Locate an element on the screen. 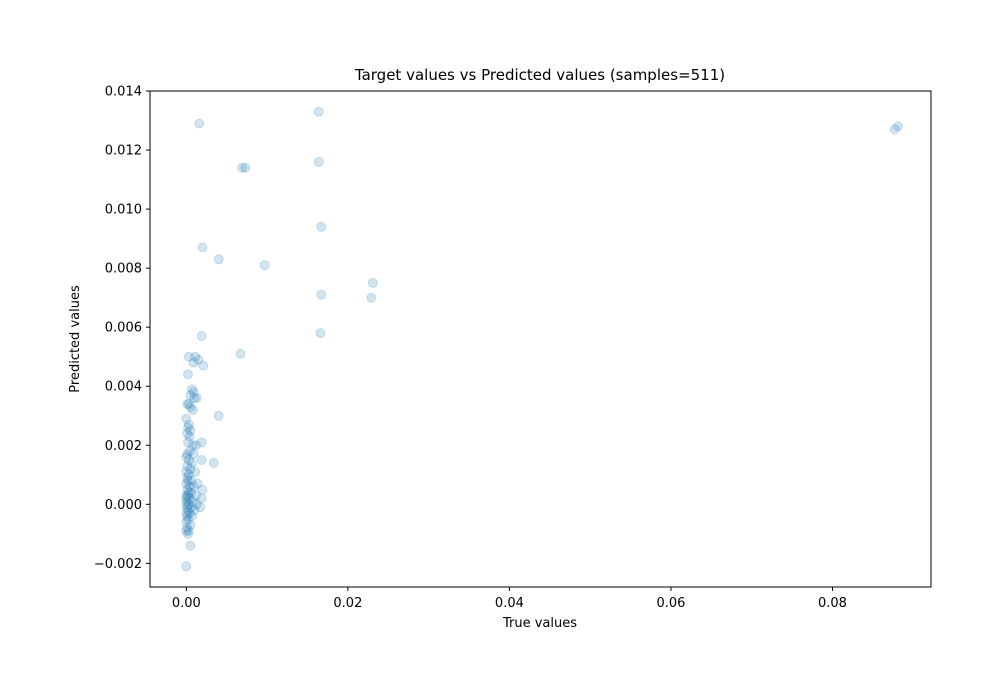 This screenshot has width=1000, height=700. x-tick-label: 0.06 is located at coordinates (670, 603).